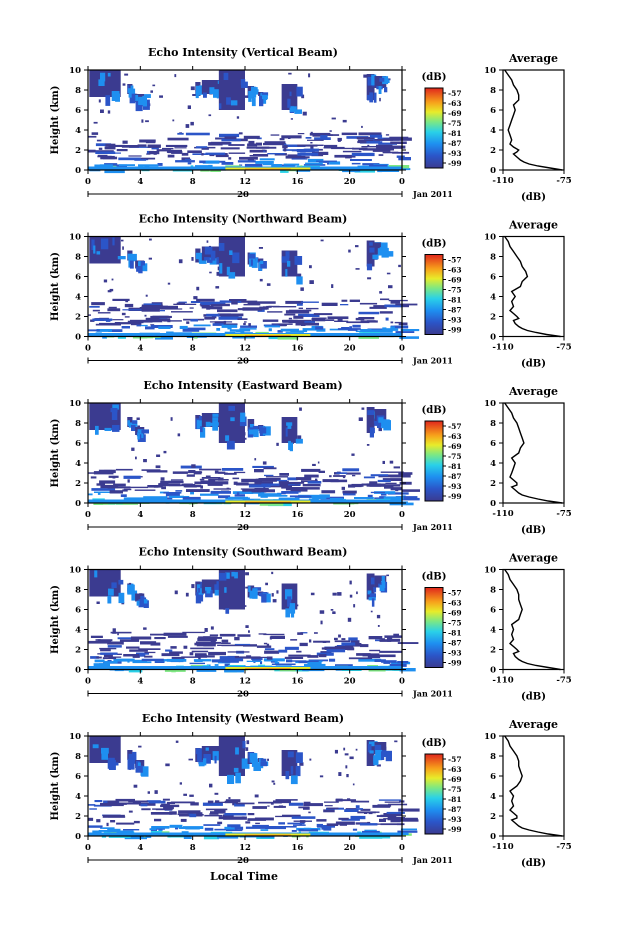 The width and height of the screenshot is (617, 929). What do you see at coordinates (78, 671) in the screenshot?
I see `y-tick-label: 0` at bounding box center [78, 671].